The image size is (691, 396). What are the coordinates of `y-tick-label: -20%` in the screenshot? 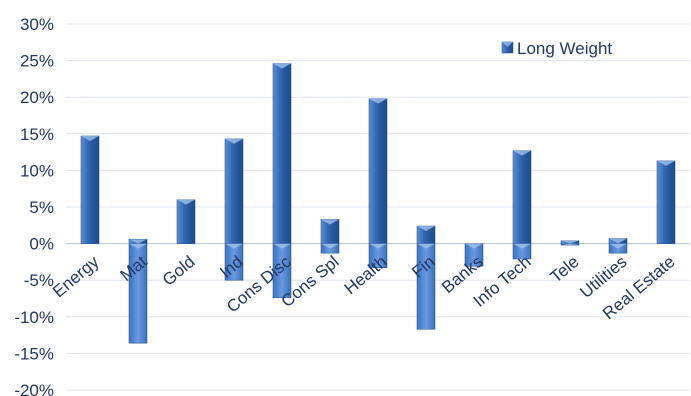 It's located at (34, 388).